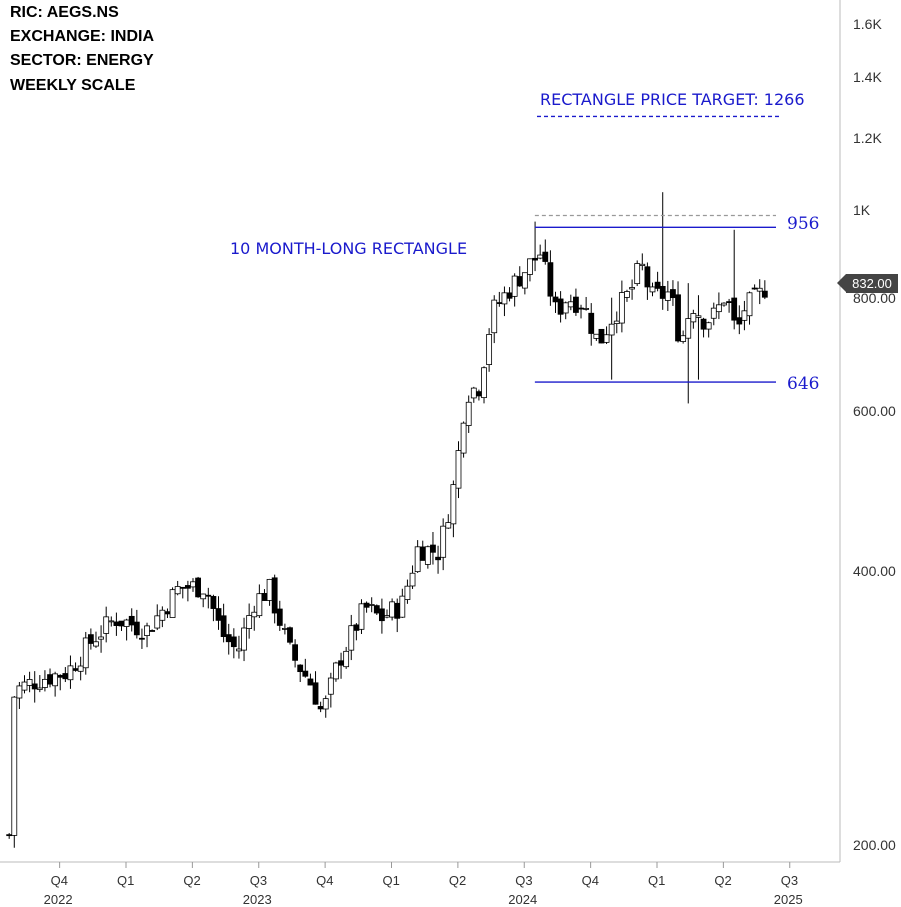 The height and width of the screenshot is (907, 901). I want to click on levels-group, so click(658, 249).